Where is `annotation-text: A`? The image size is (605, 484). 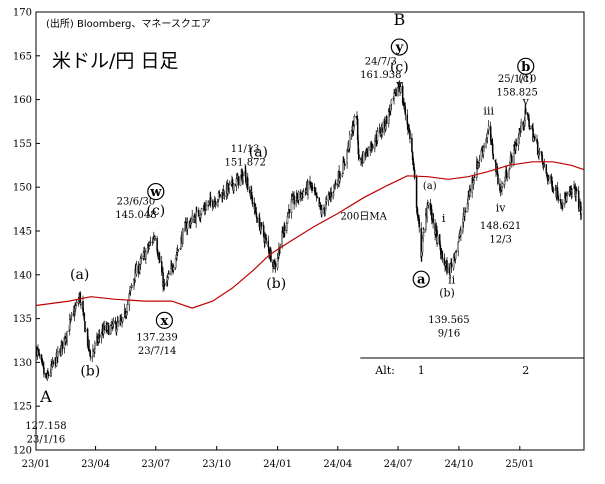
annotation-text: A is located at coordinates (45, 396).